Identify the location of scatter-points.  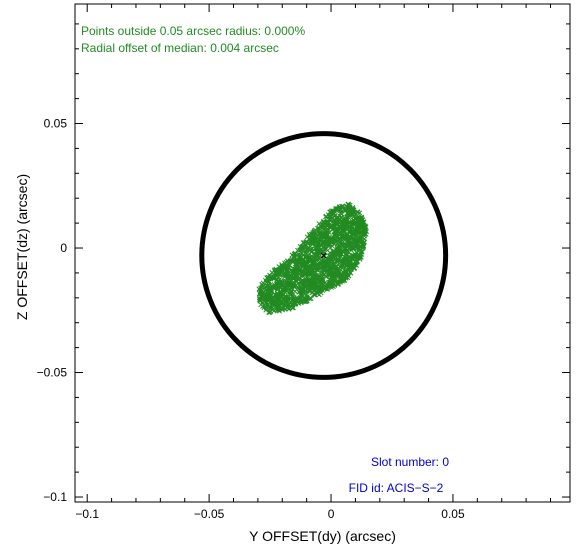
(312, 258).